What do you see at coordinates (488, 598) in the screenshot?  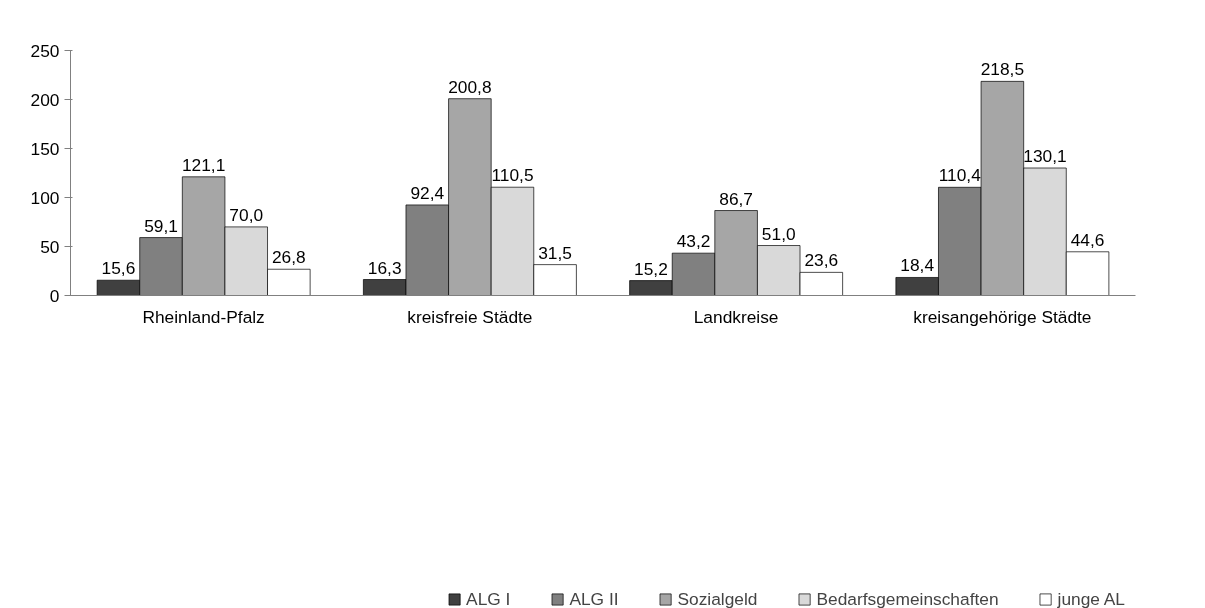 I see `legend-label: ALG I` at bounding box center [488, 598].